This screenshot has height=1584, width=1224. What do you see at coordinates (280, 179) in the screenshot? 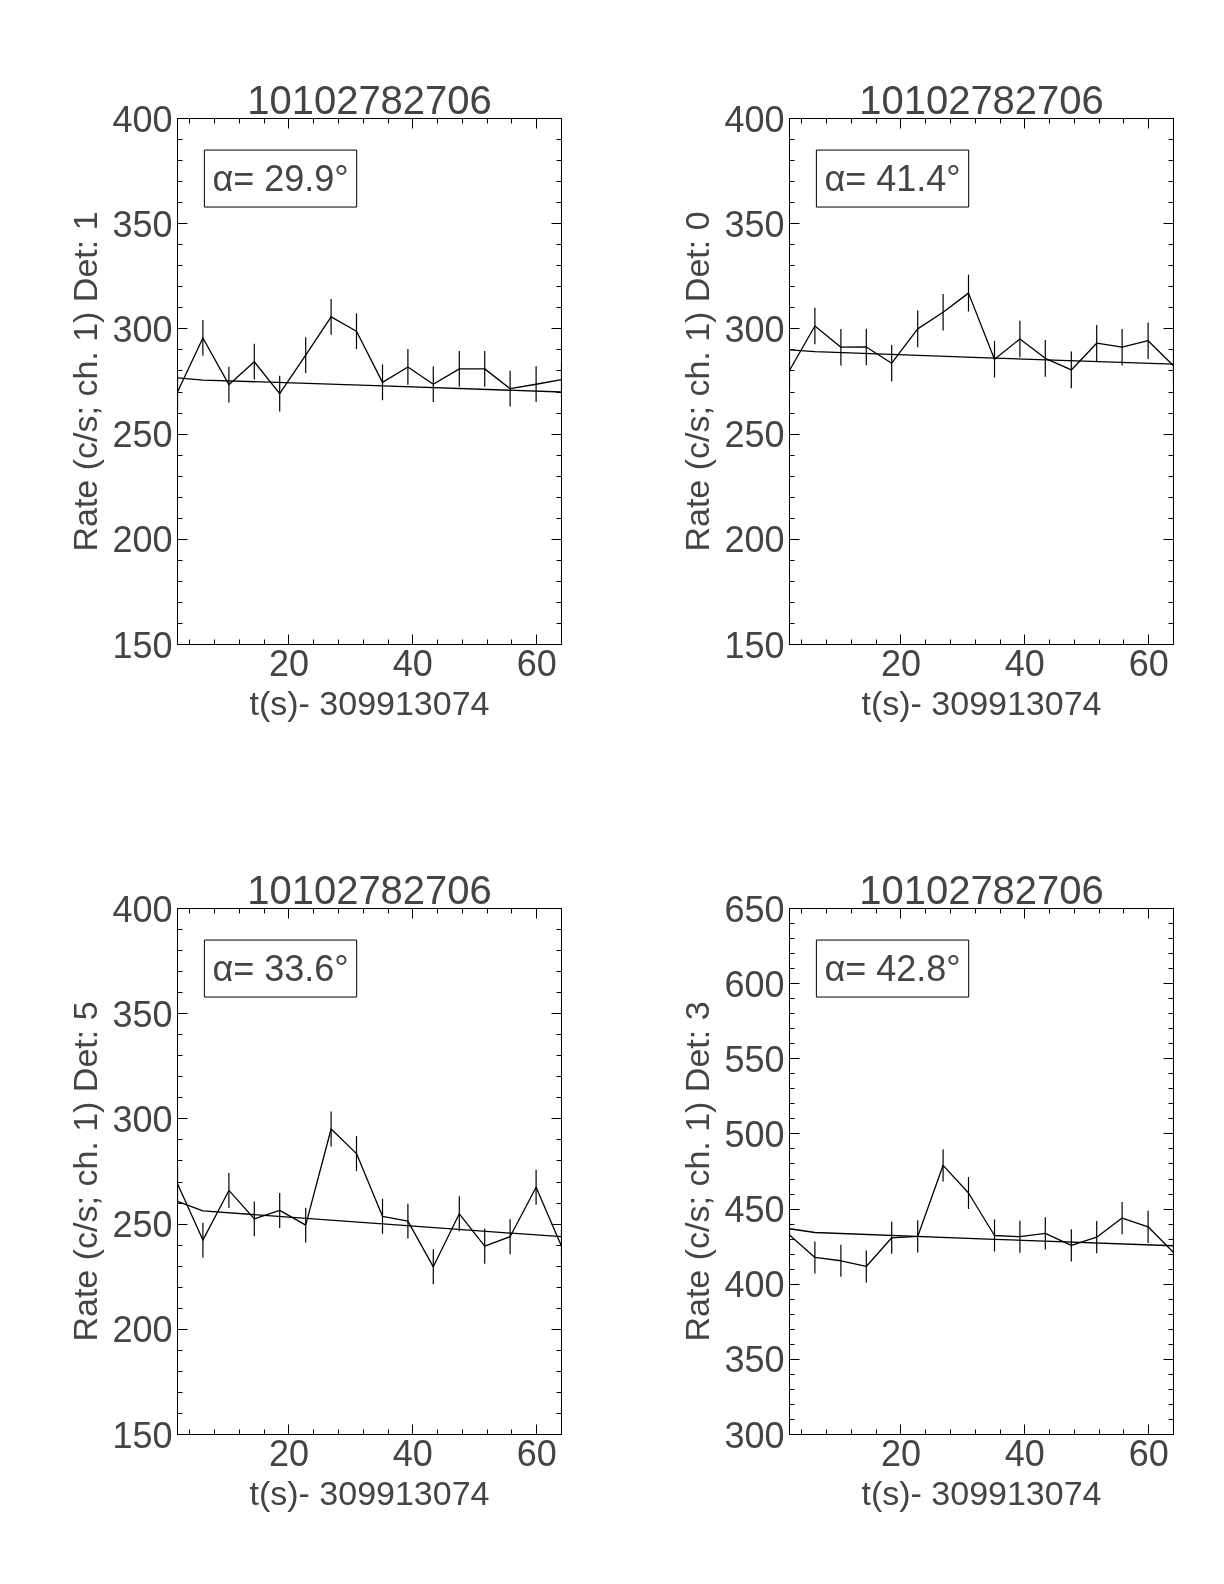
I see `annotation: α= 29.9°` at bounding box center [280, 179].